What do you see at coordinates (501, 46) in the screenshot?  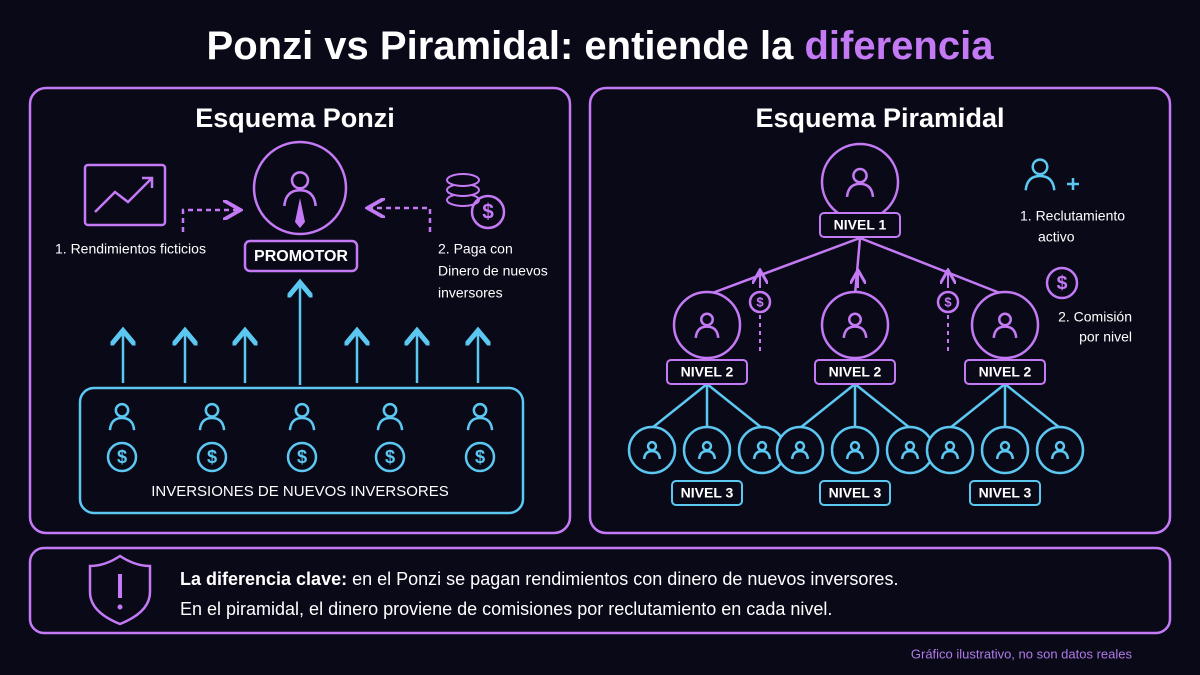 I see `title-main: Ponzi vs Piramidal: entiende la` at bounding box center [501, 46].